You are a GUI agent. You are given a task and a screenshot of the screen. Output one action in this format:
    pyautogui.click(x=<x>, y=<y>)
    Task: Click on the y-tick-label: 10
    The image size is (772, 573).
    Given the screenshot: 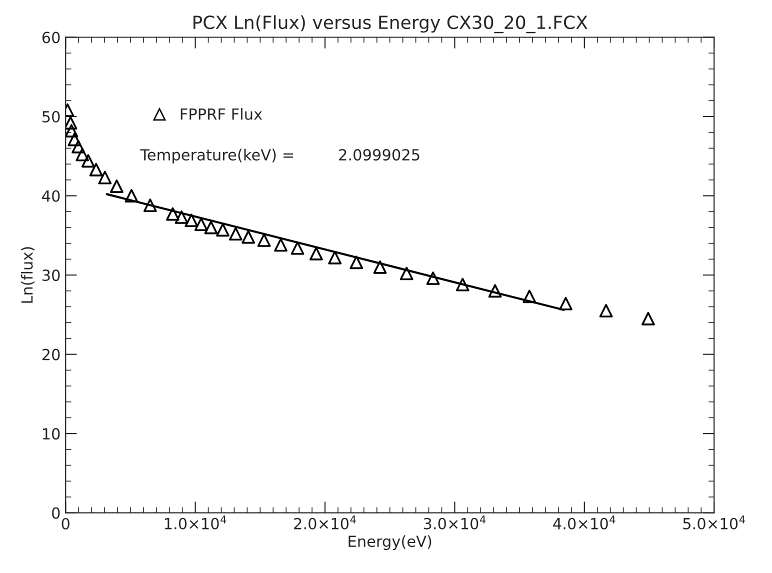 What is the action you would take?
    pyautogui.click(x=51, y=434)
    